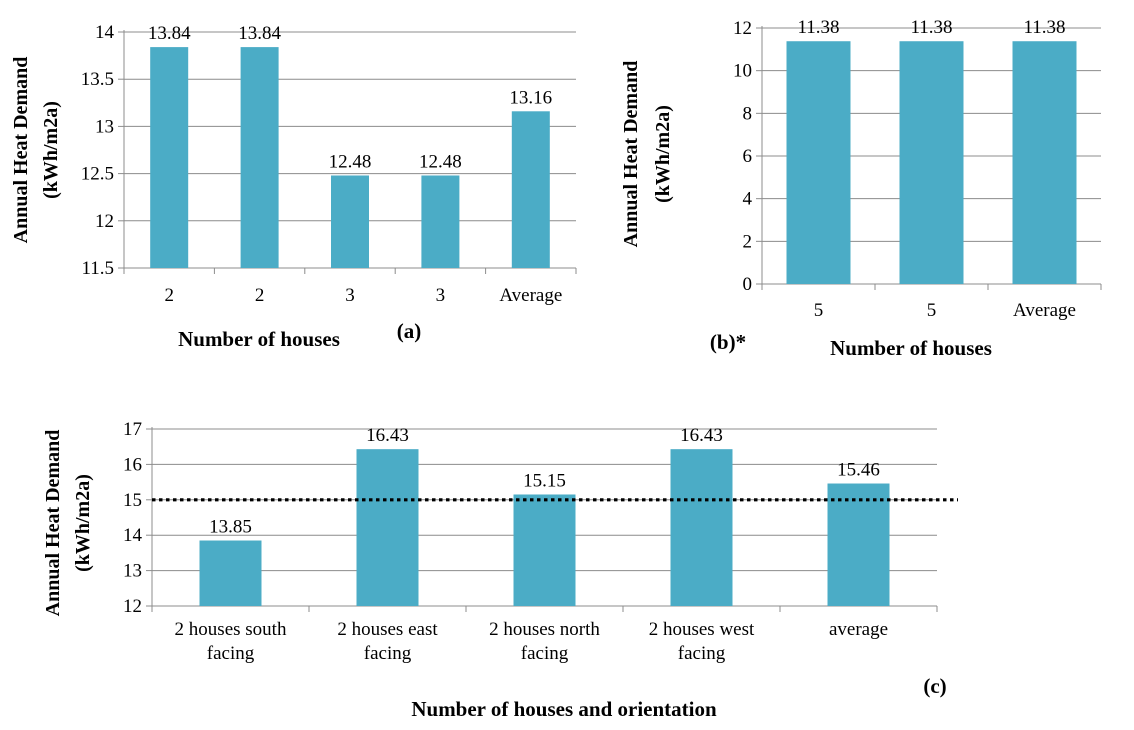  I want to click on y-tick-label-1-2: 4, so click(748, 199).